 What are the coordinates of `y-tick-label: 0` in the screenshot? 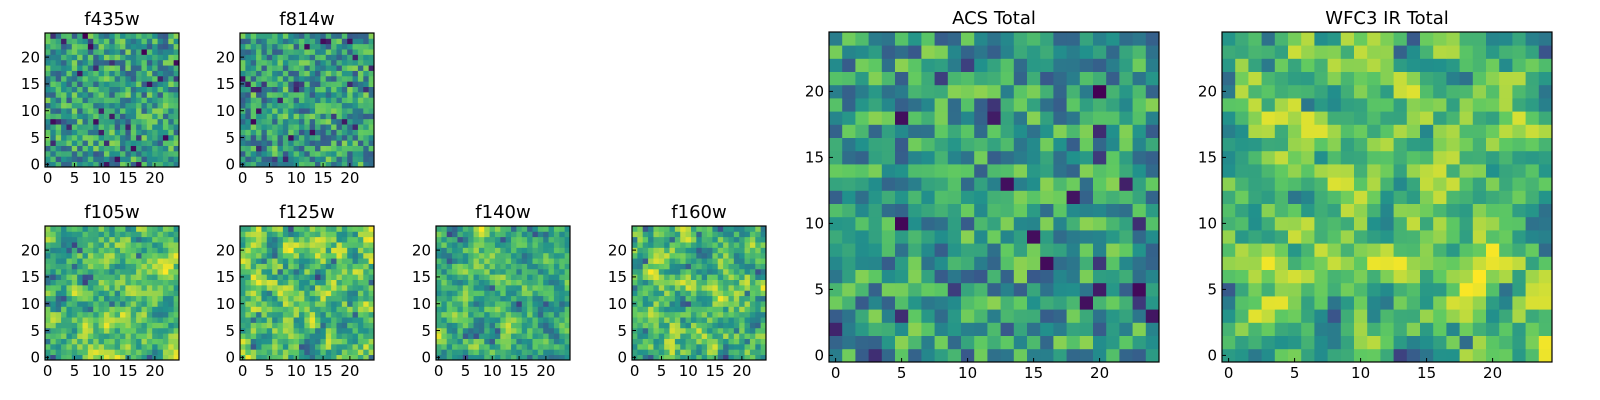 It's located at (426, 358).